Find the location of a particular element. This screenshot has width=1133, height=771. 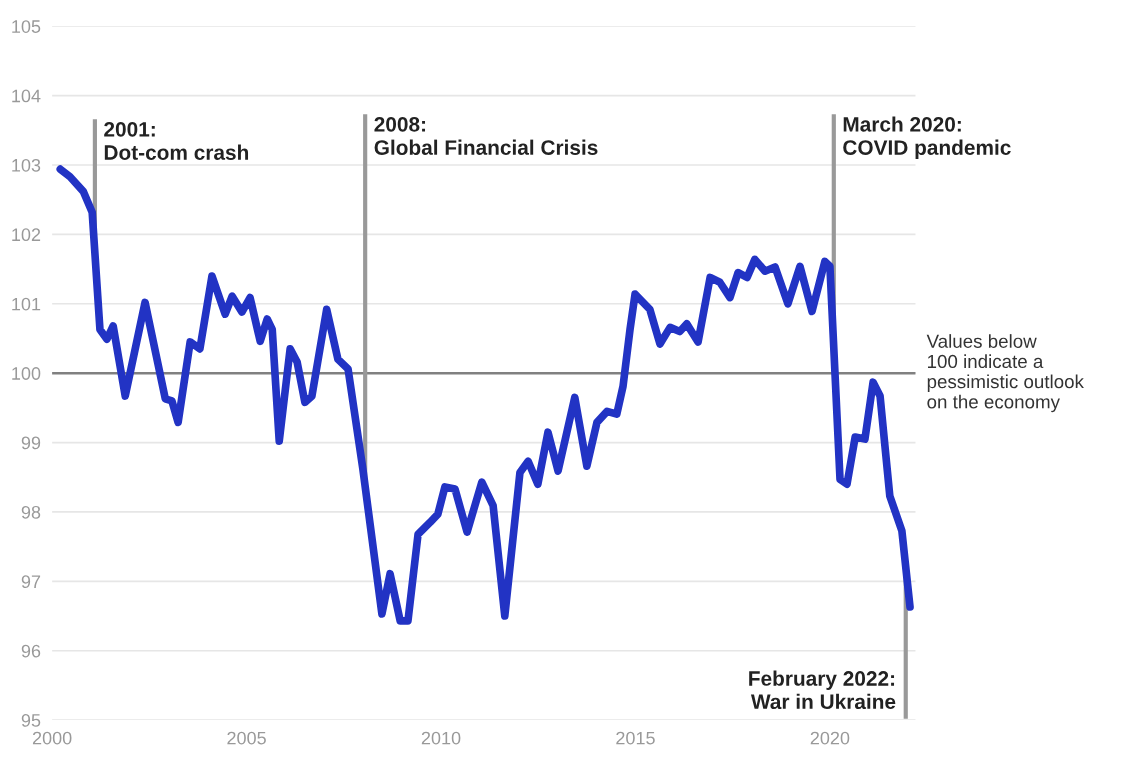

x-tick-label: 2015 is located at coordinates (635, 738).